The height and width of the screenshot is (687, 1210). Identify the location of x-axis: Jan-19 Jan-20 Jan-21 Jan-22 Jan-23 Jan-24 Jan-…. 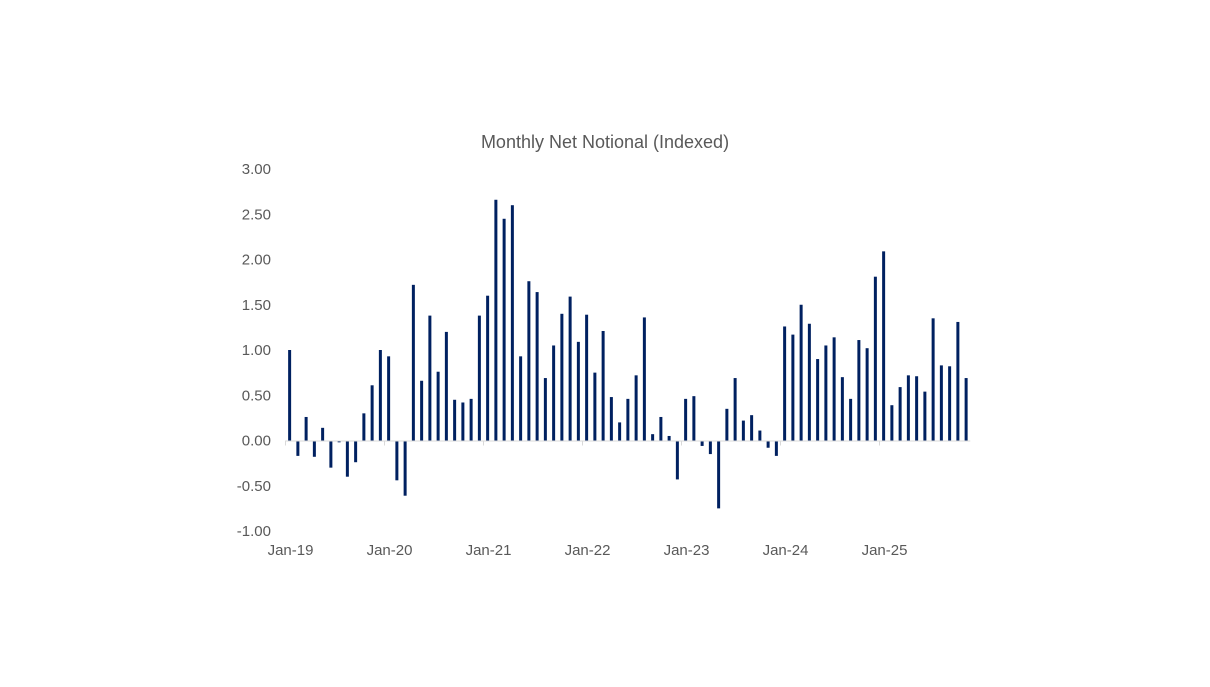
(588, 499).